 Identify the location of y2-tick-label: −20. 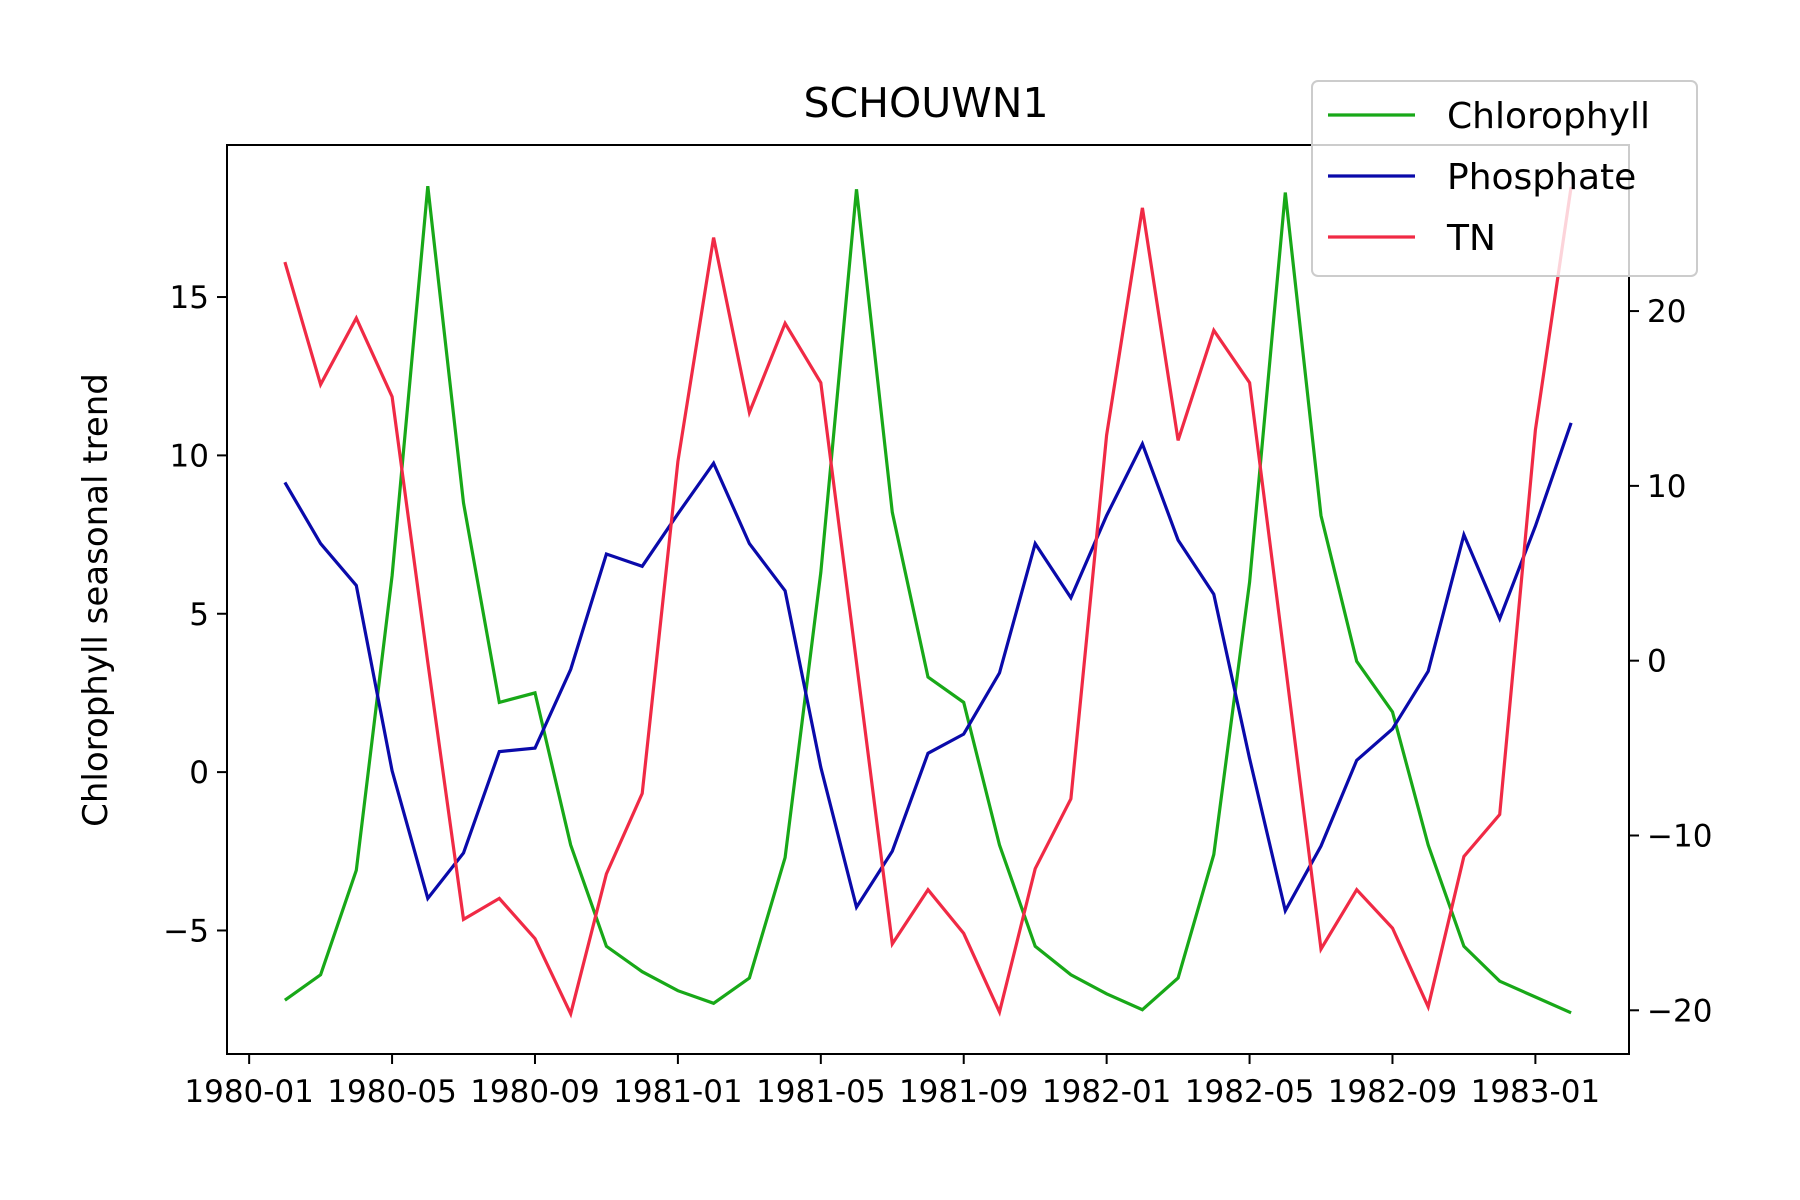
(1679, 1011).